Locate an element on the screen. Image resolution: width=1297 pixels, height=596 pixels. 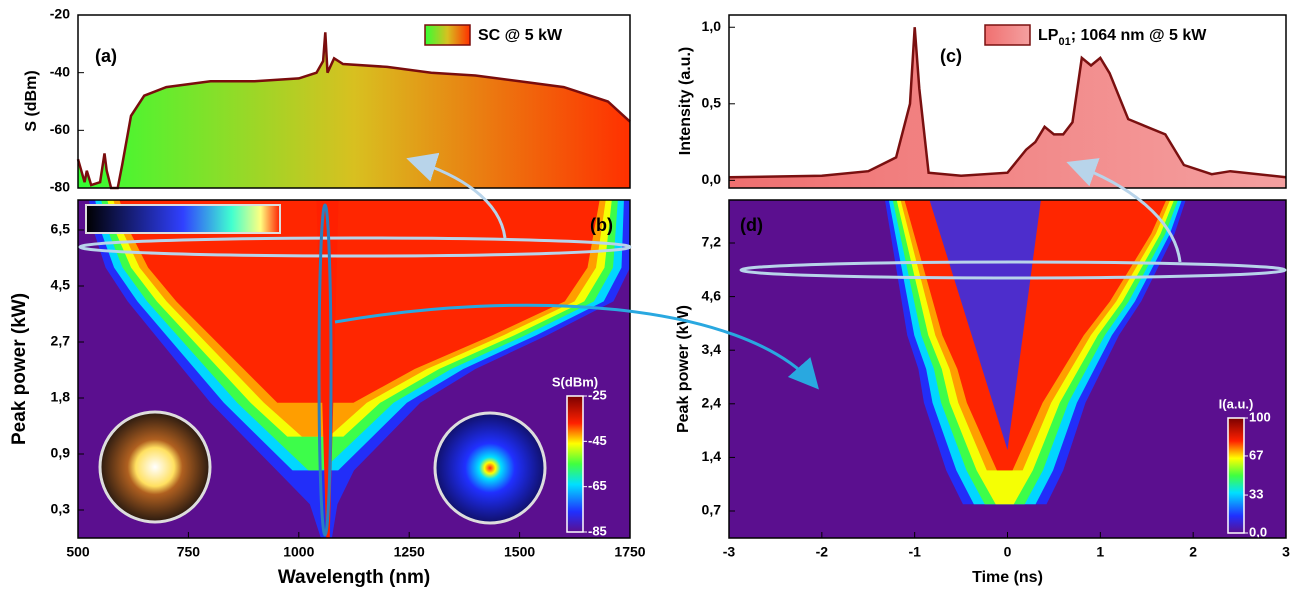
x-tick-label: 1500 is located at coordinates (519, 552).